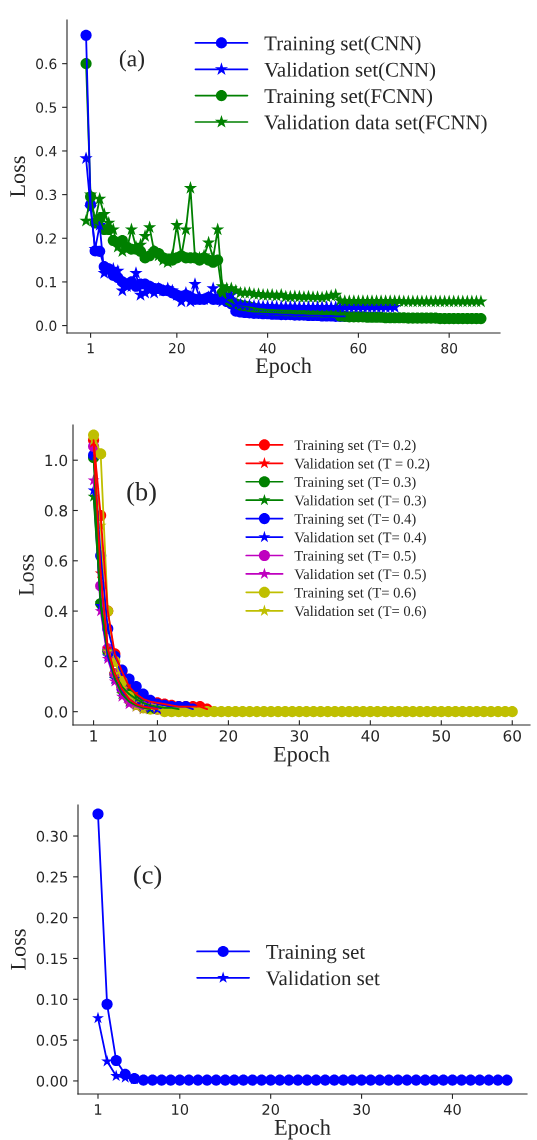 The width and height of the screenshot is (537, 1140). What do you see at coordinates (141, 494) in the screenshot?
I see `annotation: (b)` at bounding box center [141, 494].